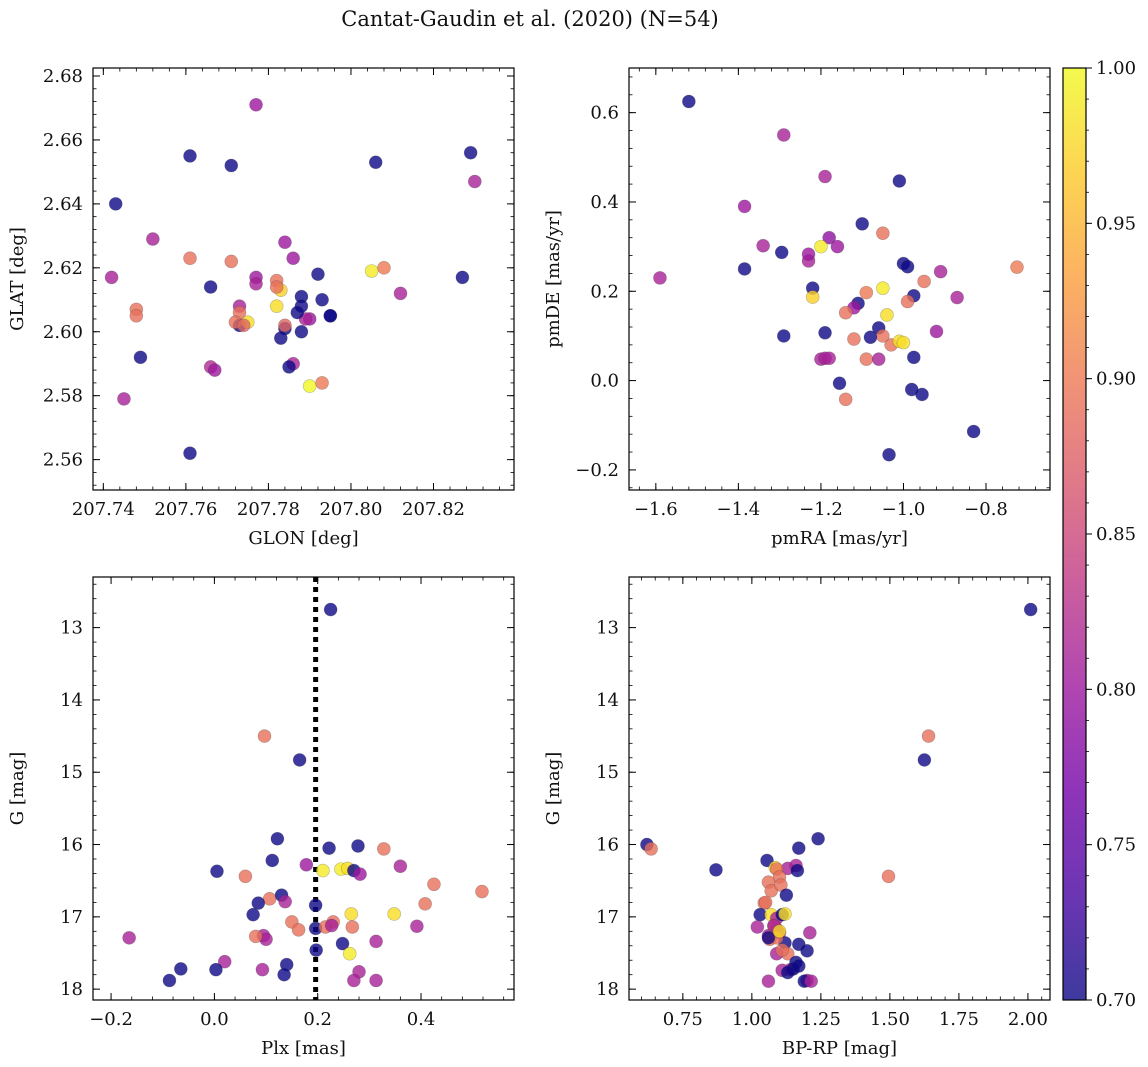  Describe the element at coordinates (421, 1019) in the screenshot. I see `x-tick-label: 0.4` at that location.